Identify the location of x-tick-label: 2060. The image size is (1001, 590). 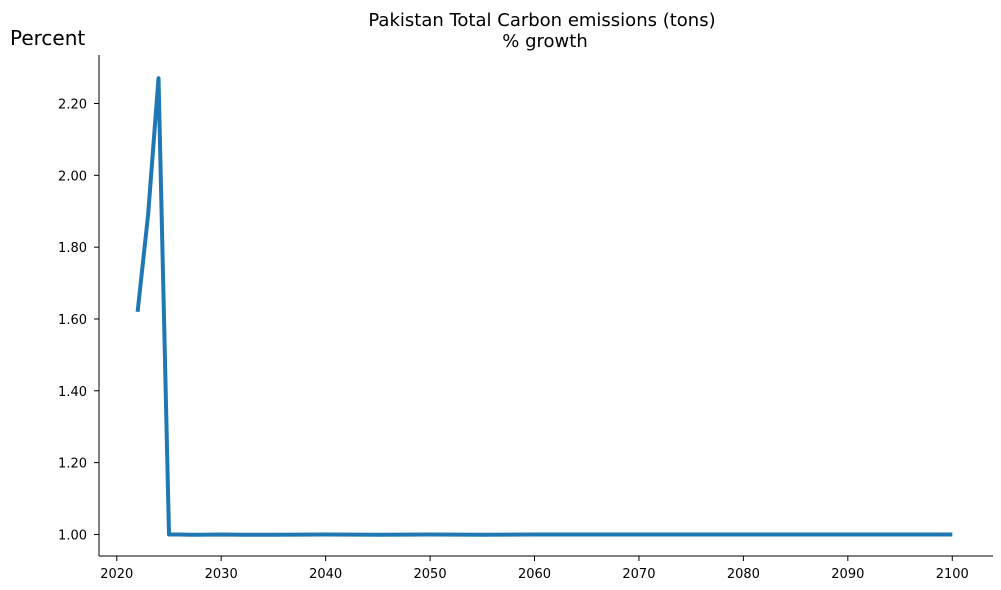
(534, 574).